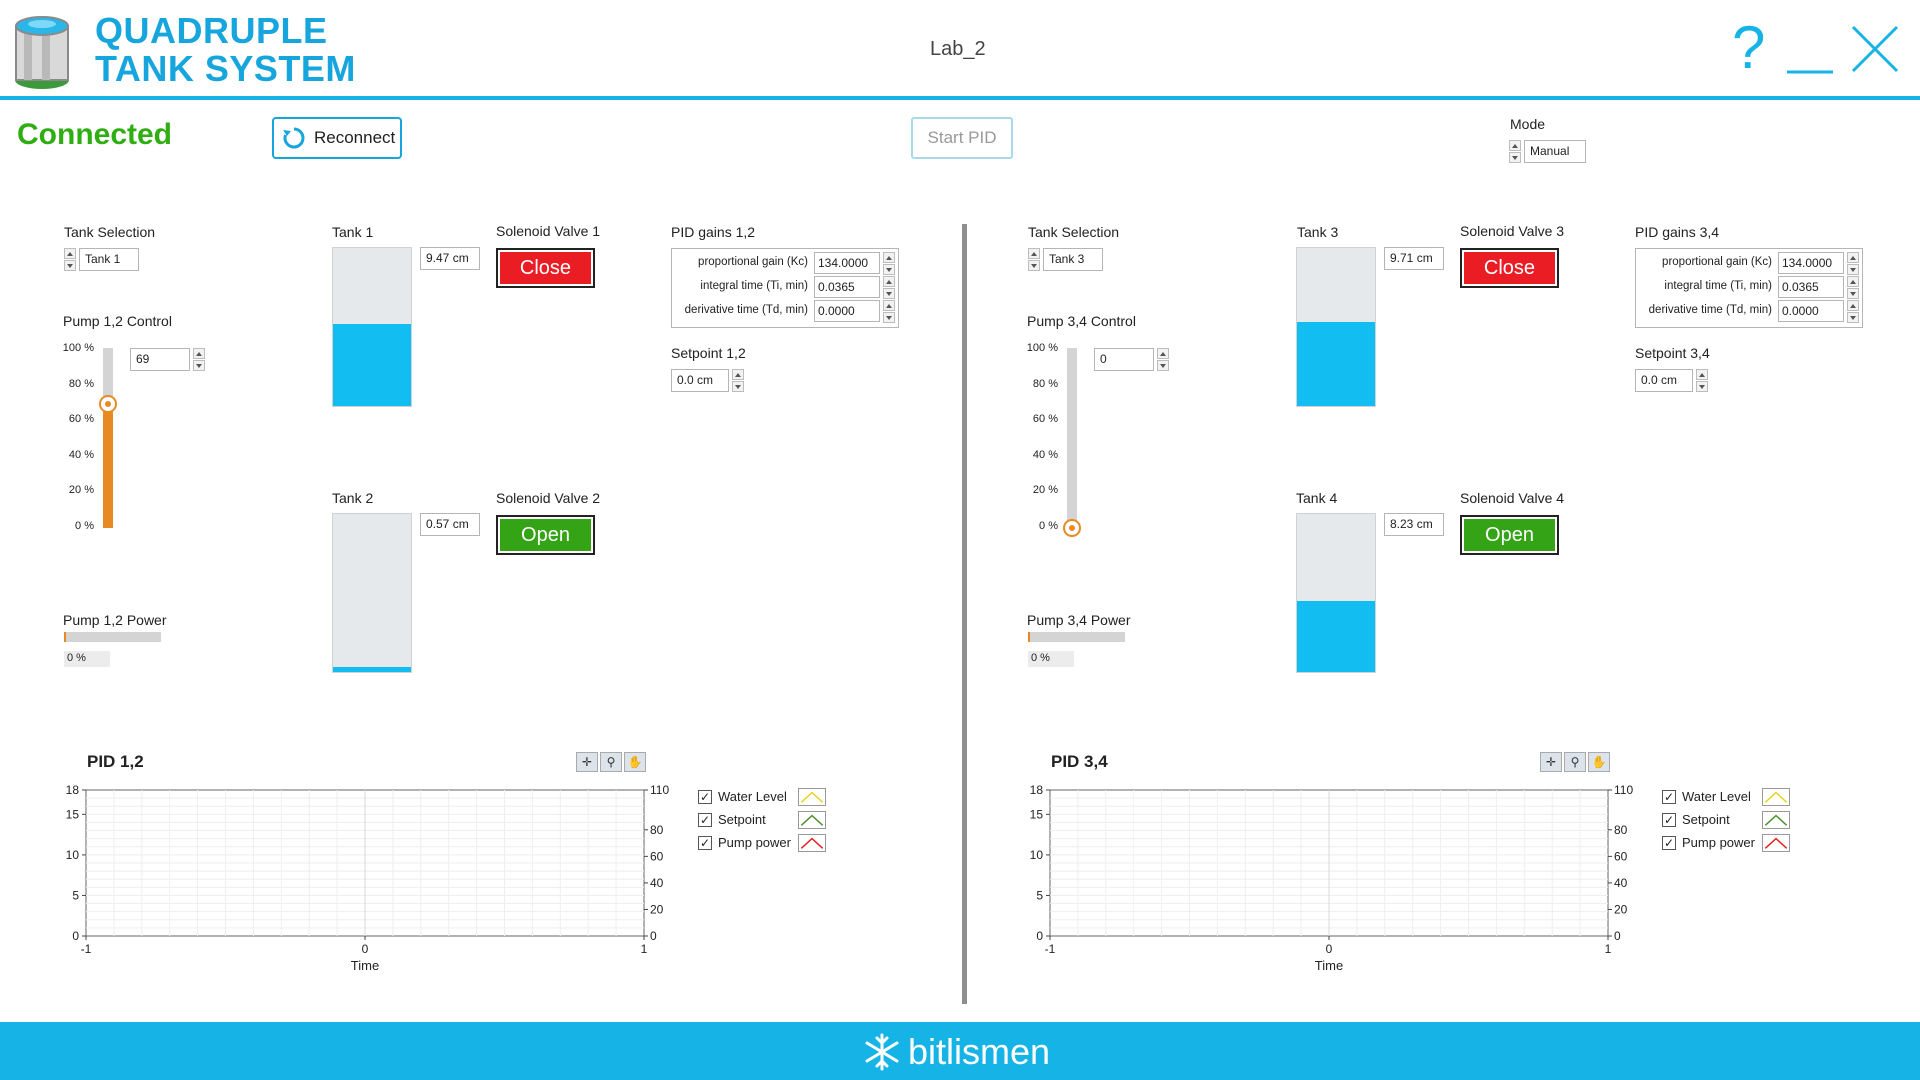  I want to click on mode-spinner, so click(1515, 151).